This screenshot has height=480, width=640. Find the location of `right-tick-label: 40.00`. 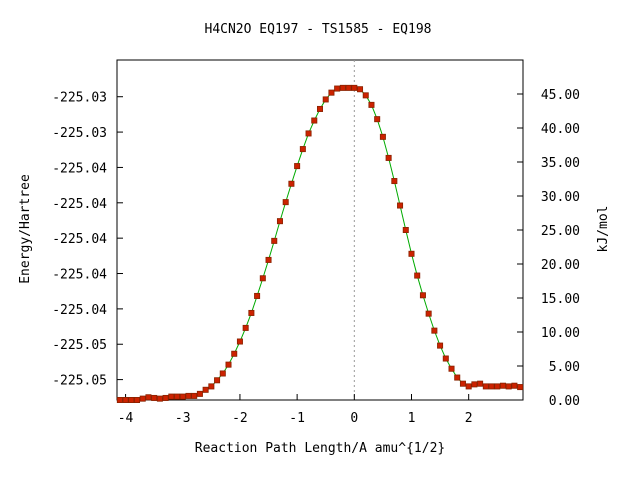

right-tick-label: 40.00 is located at coordinates (560, 129).